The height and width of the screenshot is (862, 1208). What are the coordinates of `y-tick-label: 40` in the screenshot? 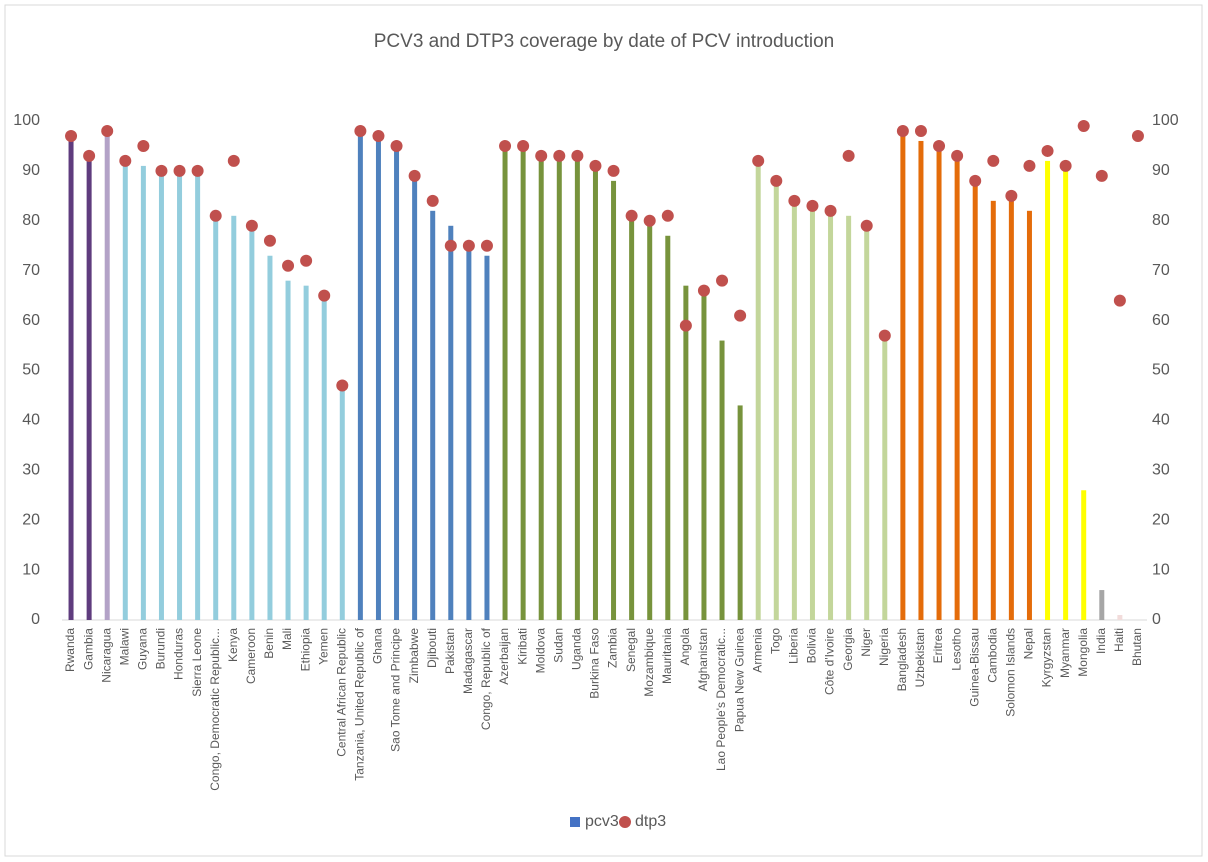 It's located at (31, 420).